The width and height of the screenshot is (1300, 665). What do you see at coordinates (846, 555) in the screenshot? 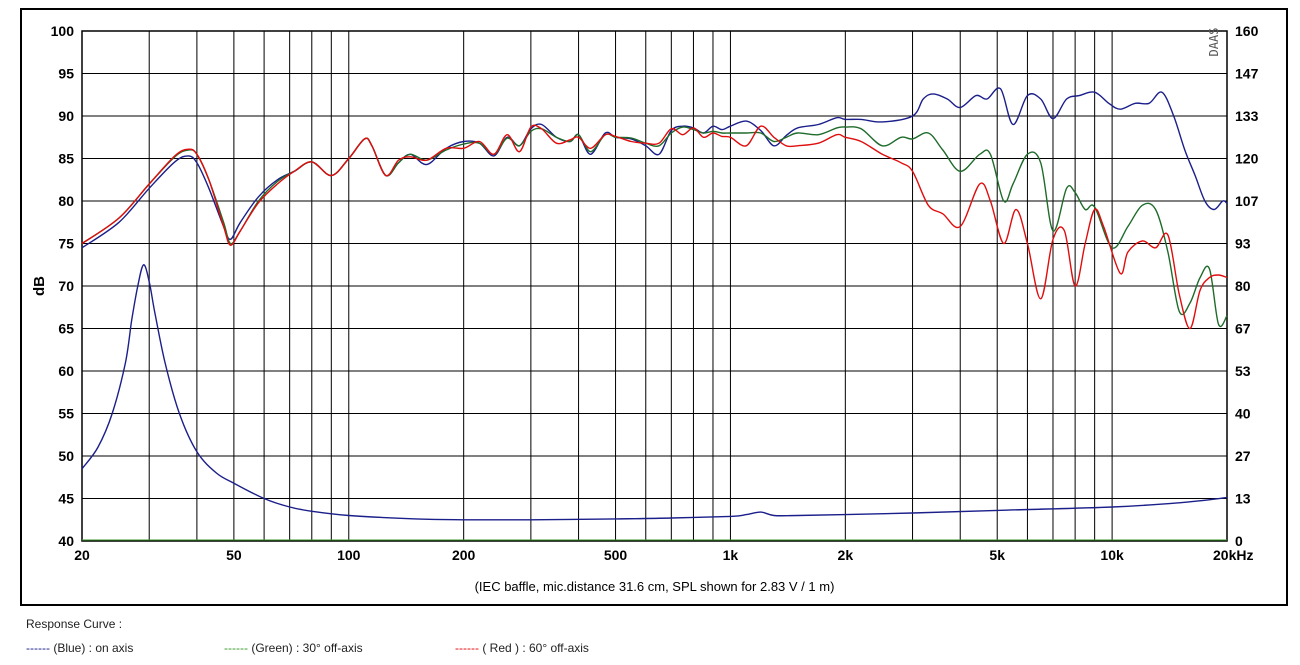
I see `x-tick-label: 2k` at bounding box center [846, 555].